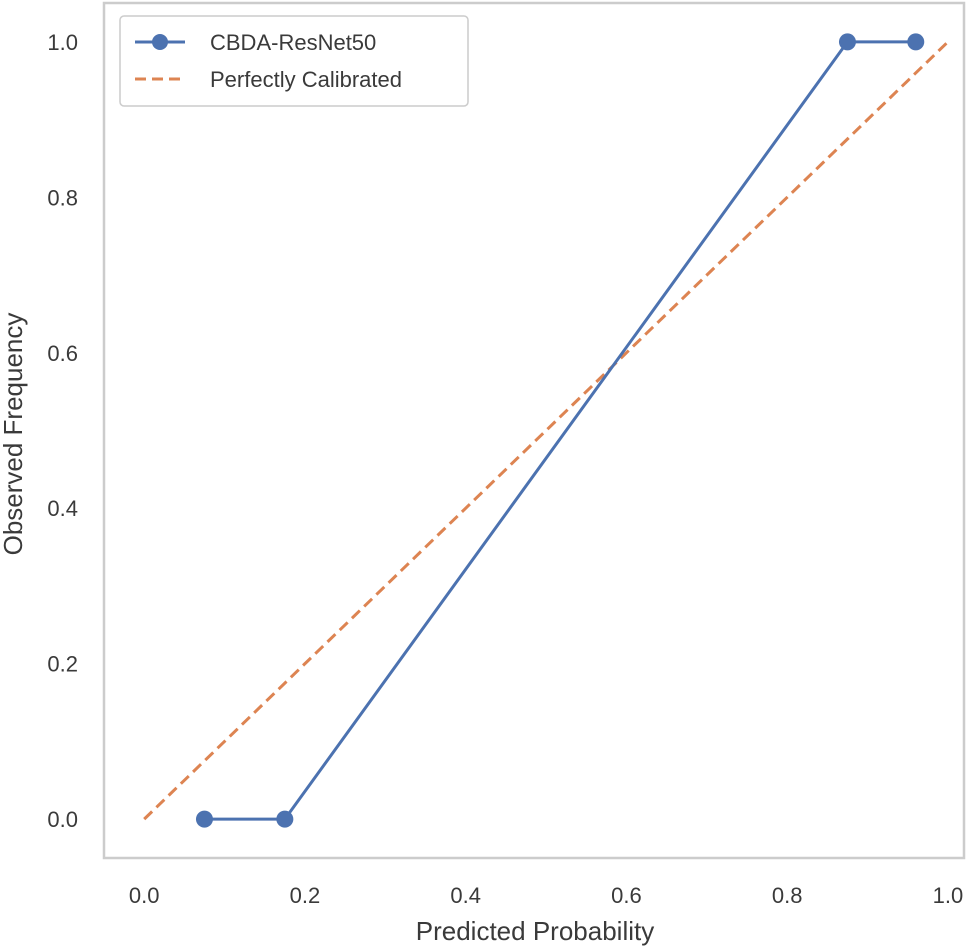  What do you see at coordinates (14, 434) in the screenshot?
I see `y-axis-label: Observed Frequency` at bounding box center [14, 434].